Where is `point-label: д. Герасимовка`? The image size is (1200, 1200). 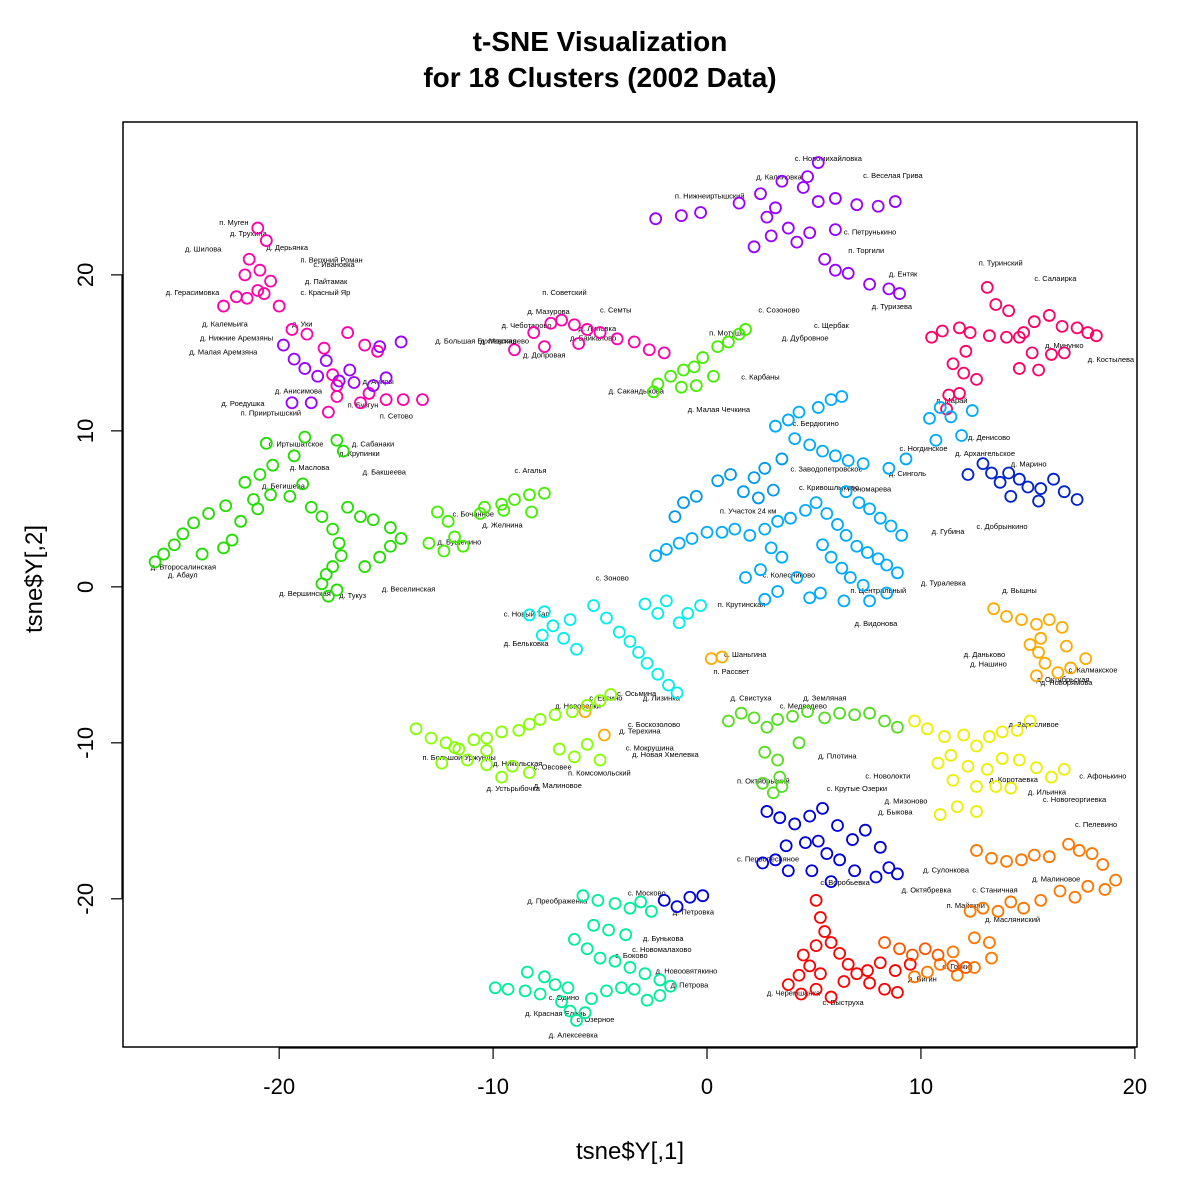 point-label: д. Герасимовка is located at coordinates (193, 292).